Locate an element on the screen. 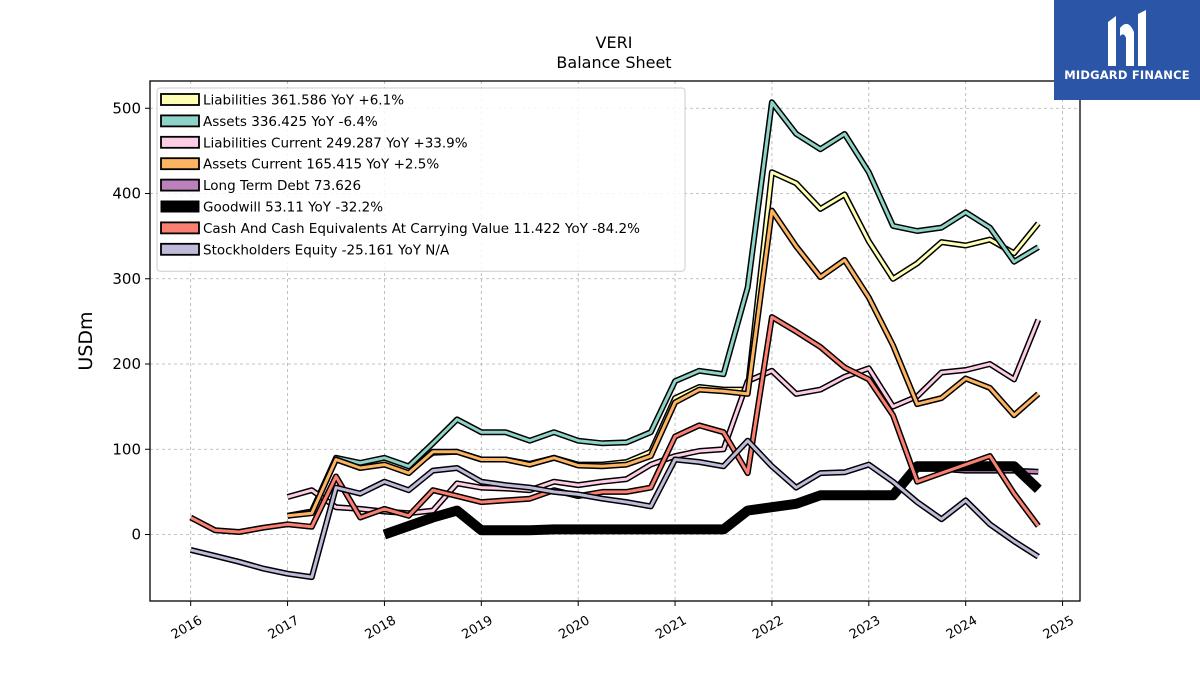 The height and width of the screenshot is (675, 1200). brand-name: MIDGARD FINANCE is located at coordinates (1127, 75).